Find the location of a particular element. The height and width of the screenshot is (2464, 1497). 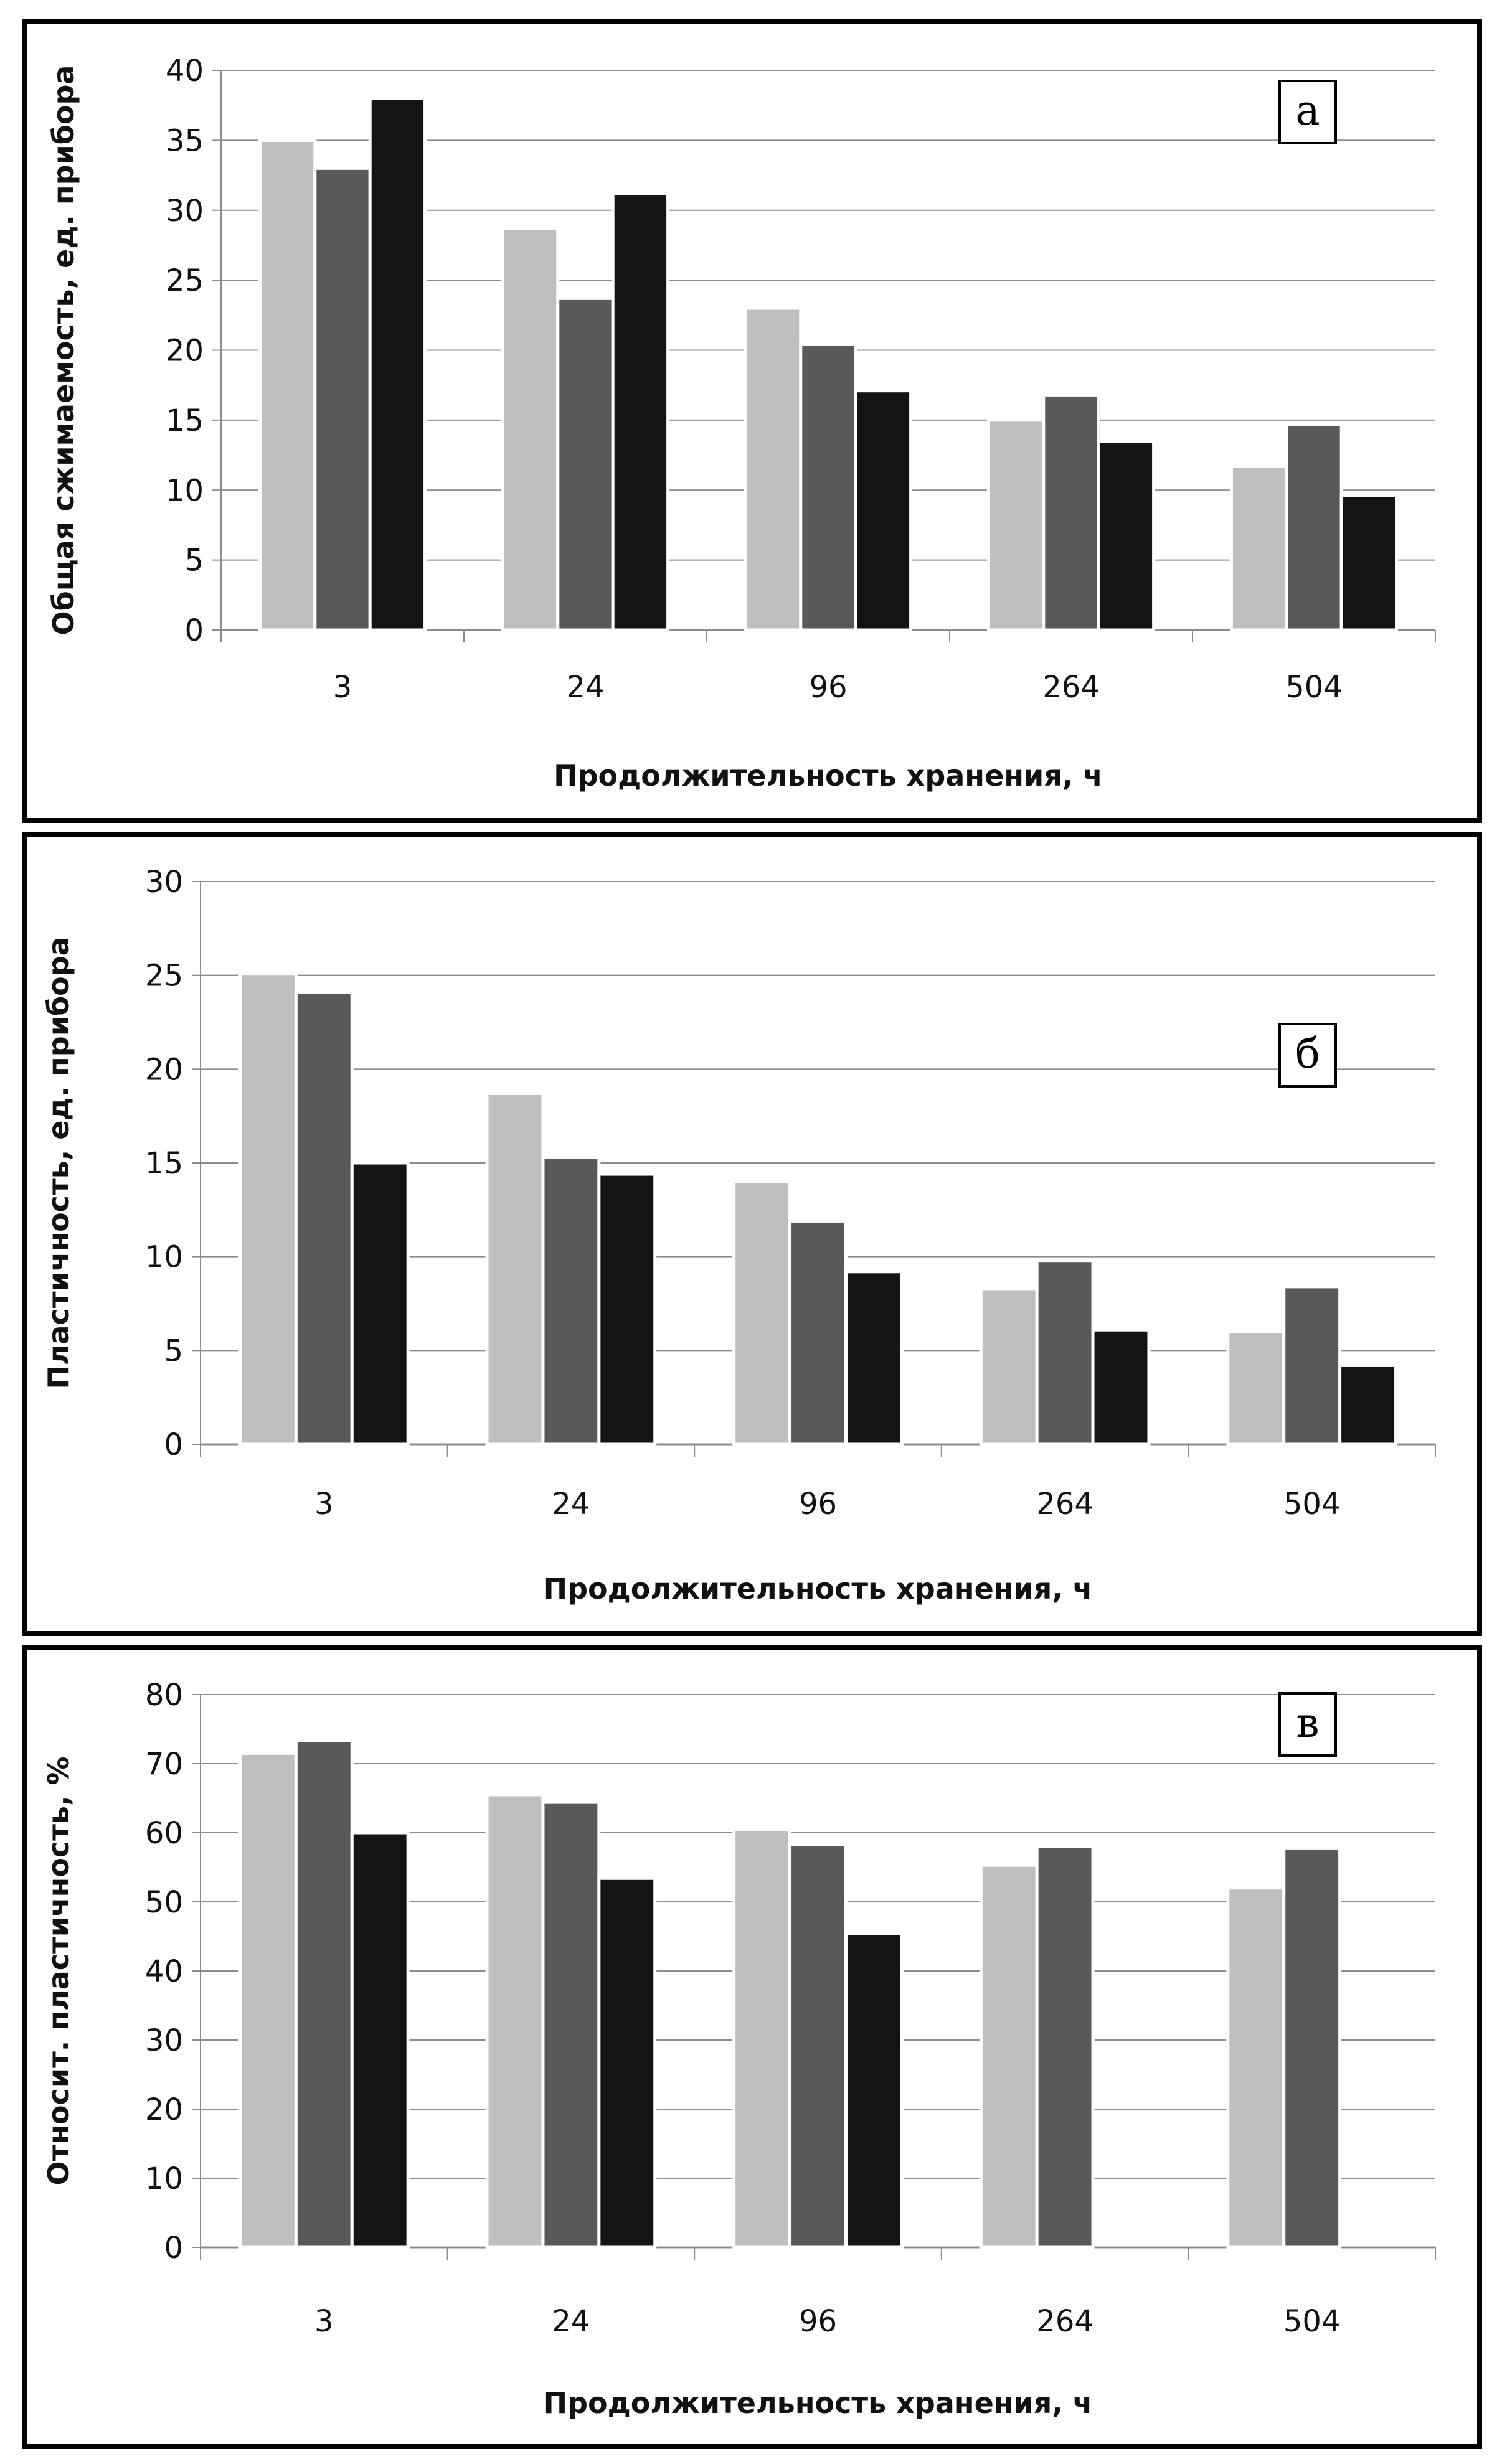

y-tick-label: 80 is located at coordinates (164, 1695).